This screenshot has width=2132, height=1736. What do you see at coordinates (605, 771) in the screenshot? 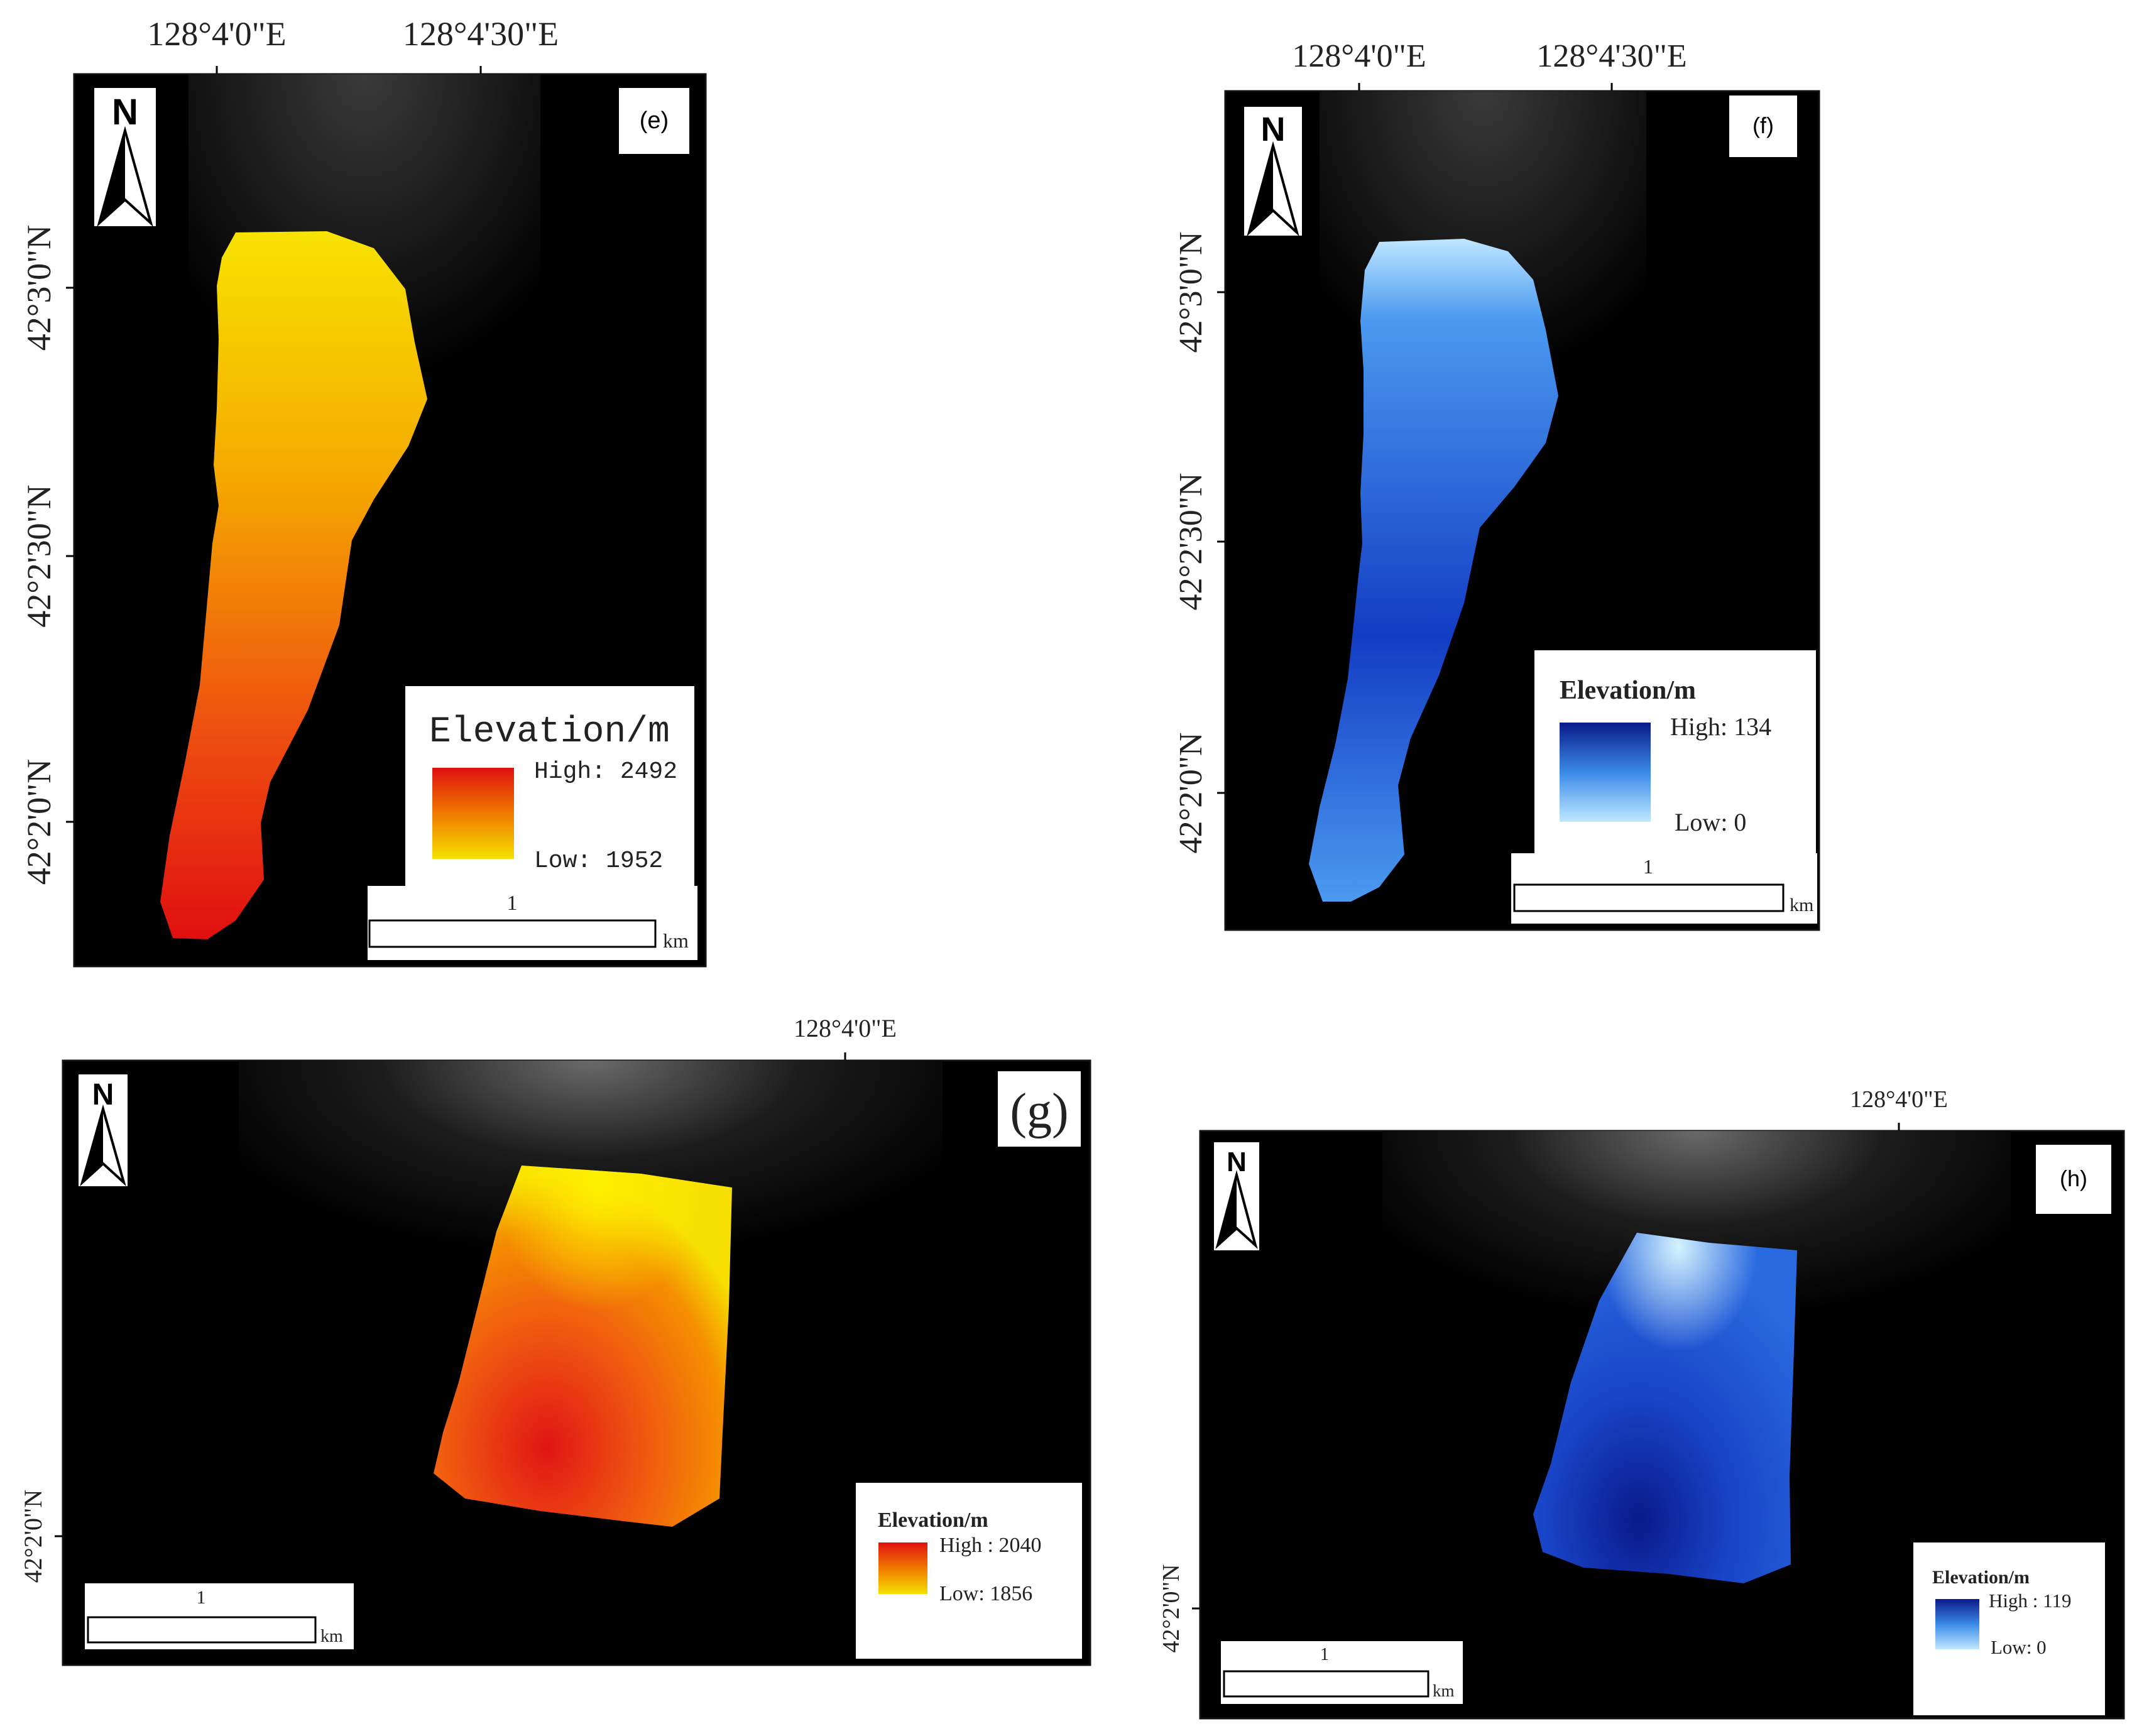
I see `legend-high: High: 2492` at bounding box center [605, 771].